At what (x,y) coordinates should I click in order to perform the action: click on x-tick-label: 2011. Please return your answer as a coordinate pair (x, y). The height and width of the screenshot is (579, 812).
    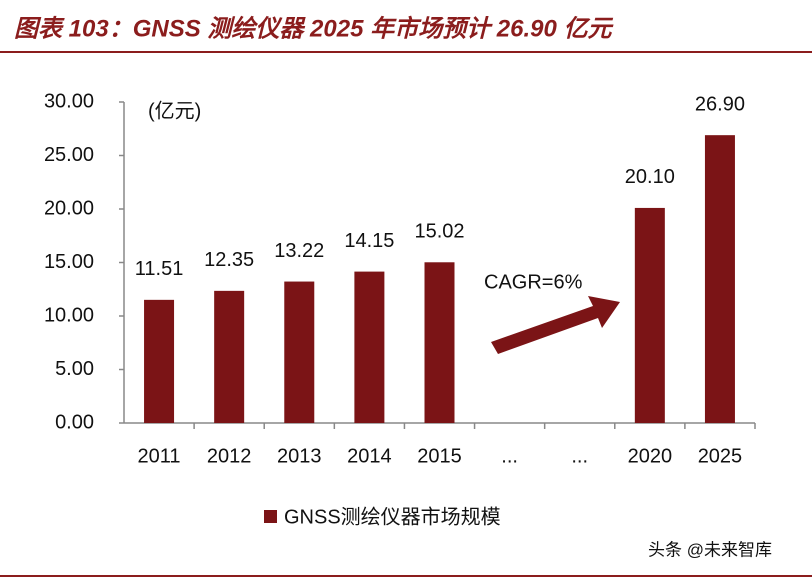
    Looking at the image, I should click on (159, 456).